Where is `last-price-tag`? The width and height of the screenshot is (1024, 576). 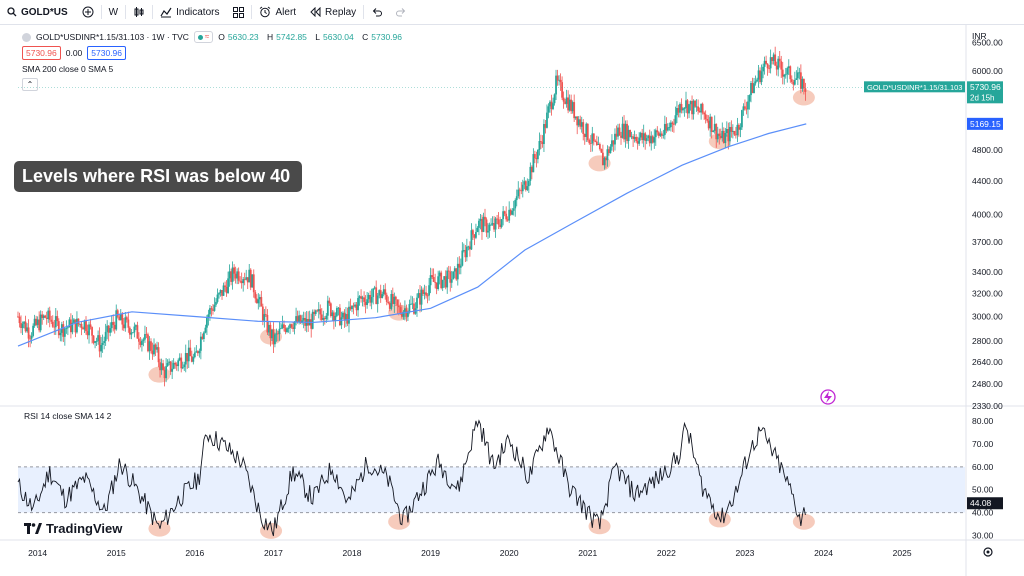 last-price-tag is located at coordinates (985, 92).